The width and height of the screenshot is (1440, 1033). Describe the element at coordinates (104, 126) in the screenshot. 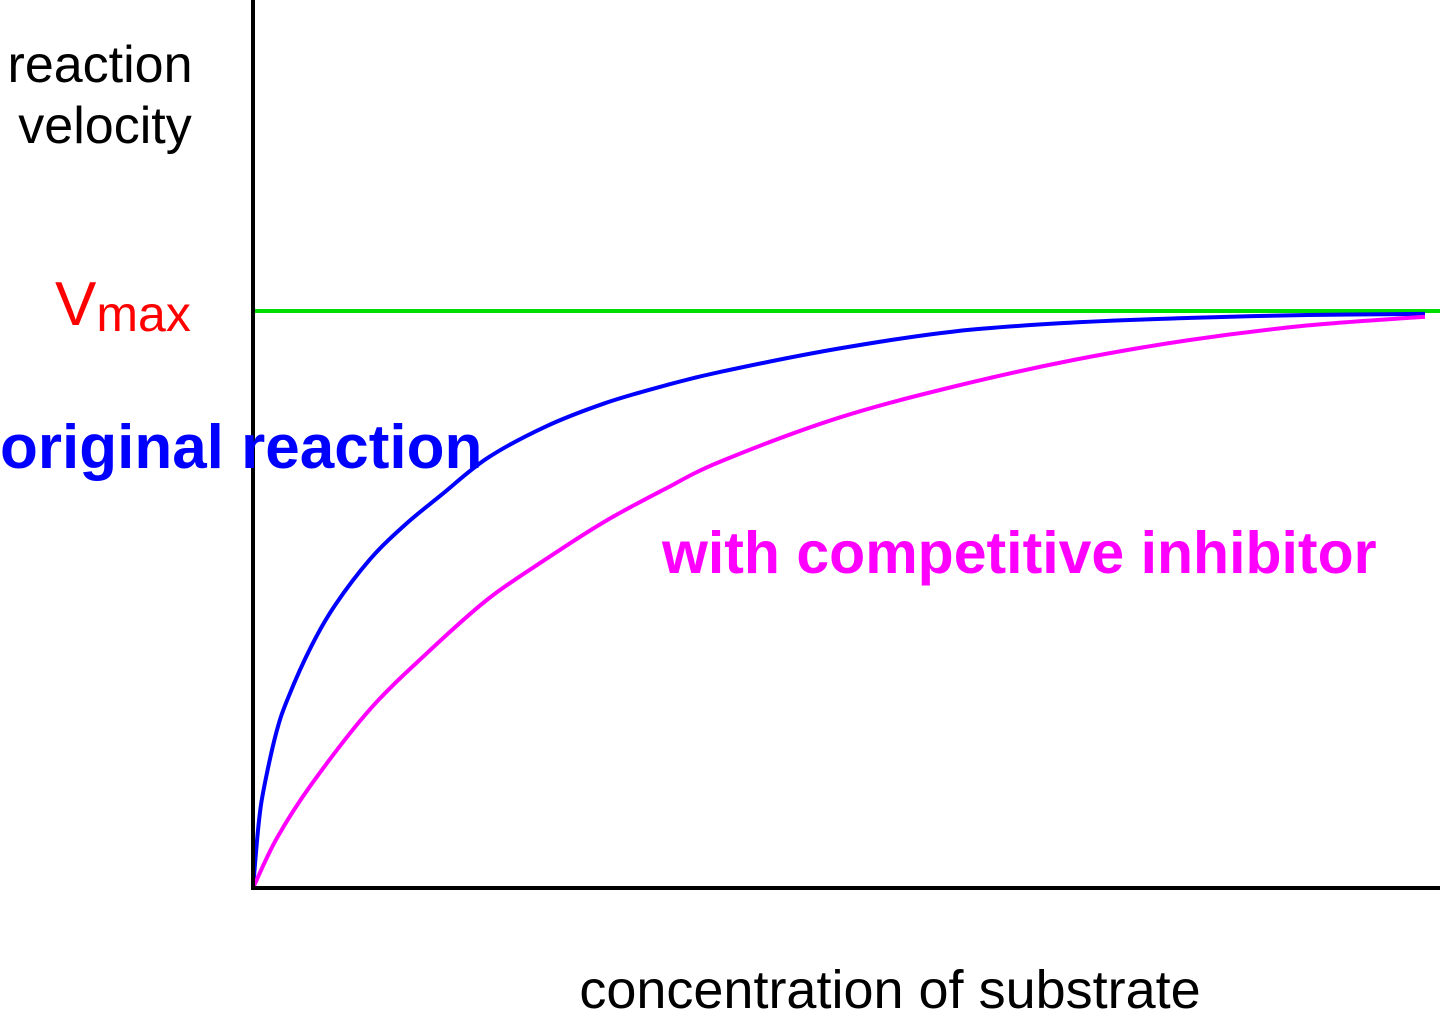

I see `y-axis-label-line-2: velocity` at that location.